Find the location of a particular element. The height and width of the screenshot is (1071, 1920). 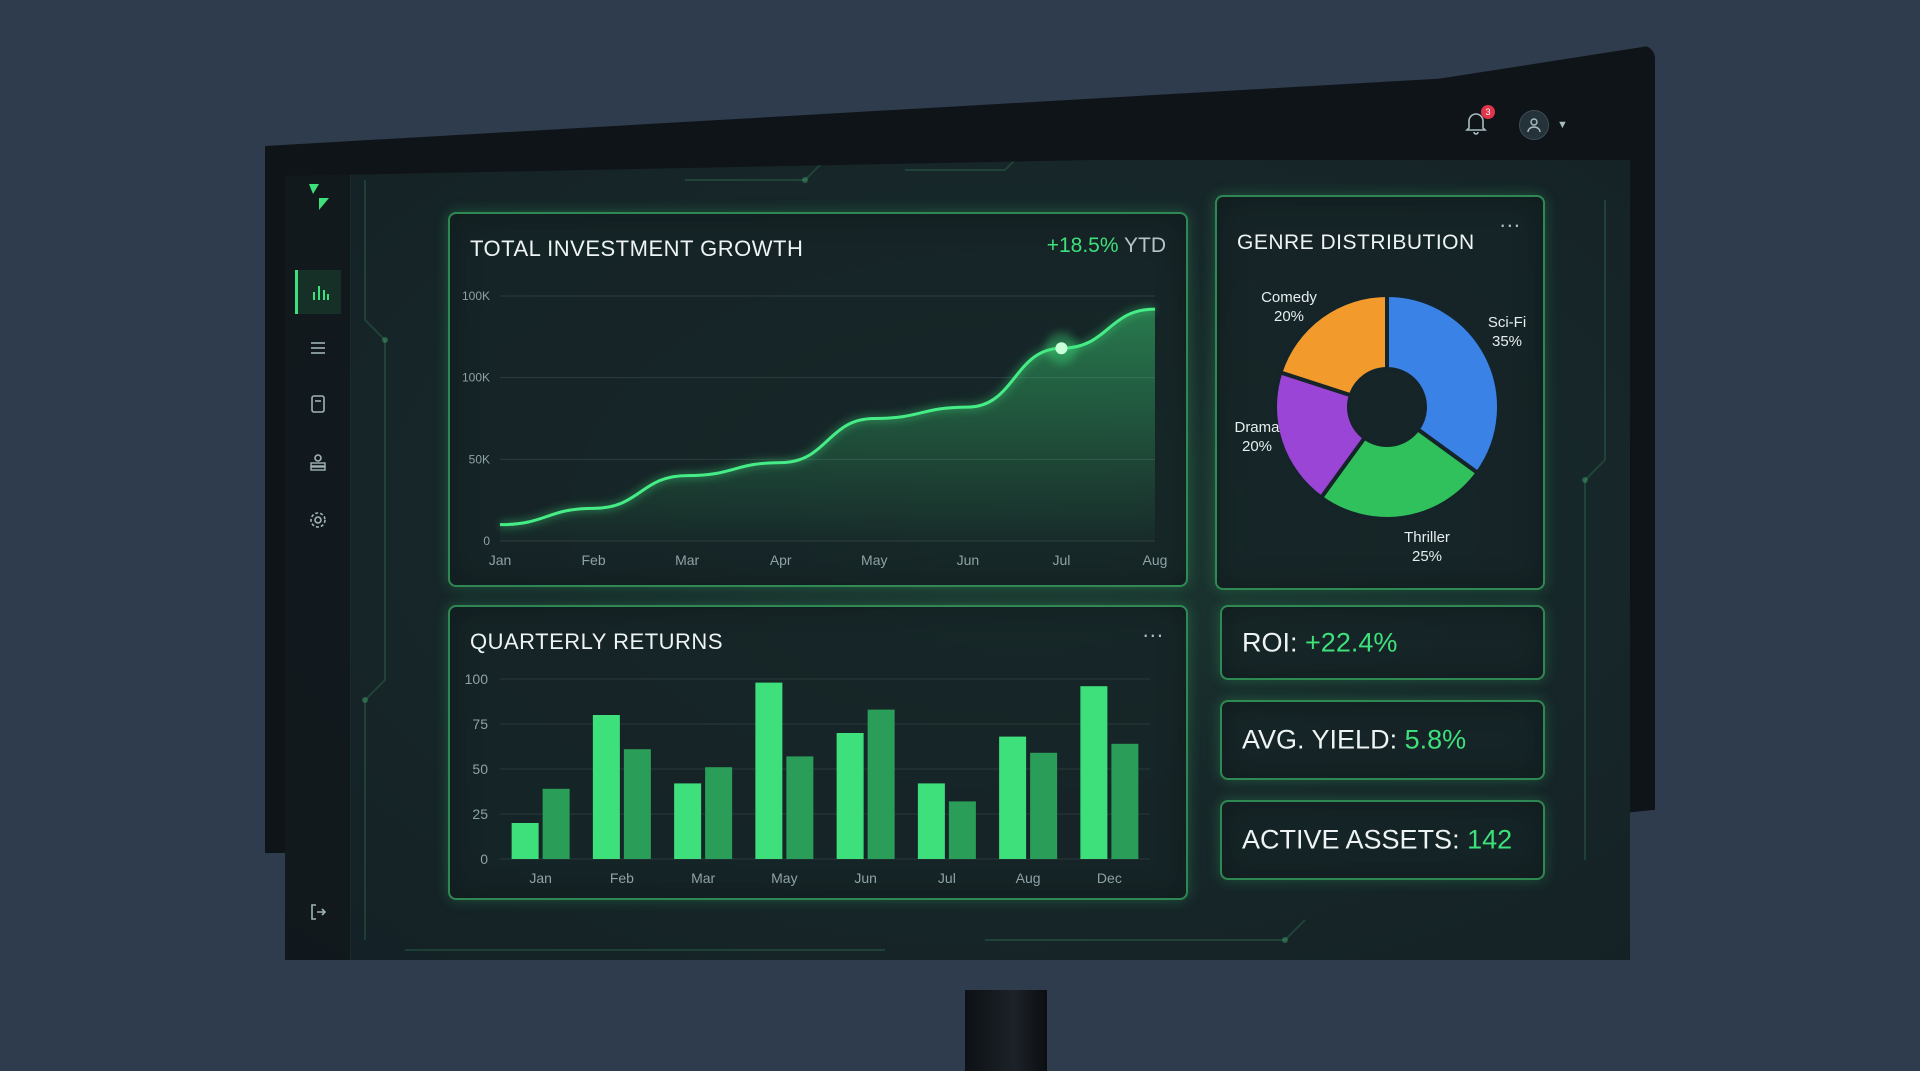

sidebar-item-settings is located at coordinates (318, 520).